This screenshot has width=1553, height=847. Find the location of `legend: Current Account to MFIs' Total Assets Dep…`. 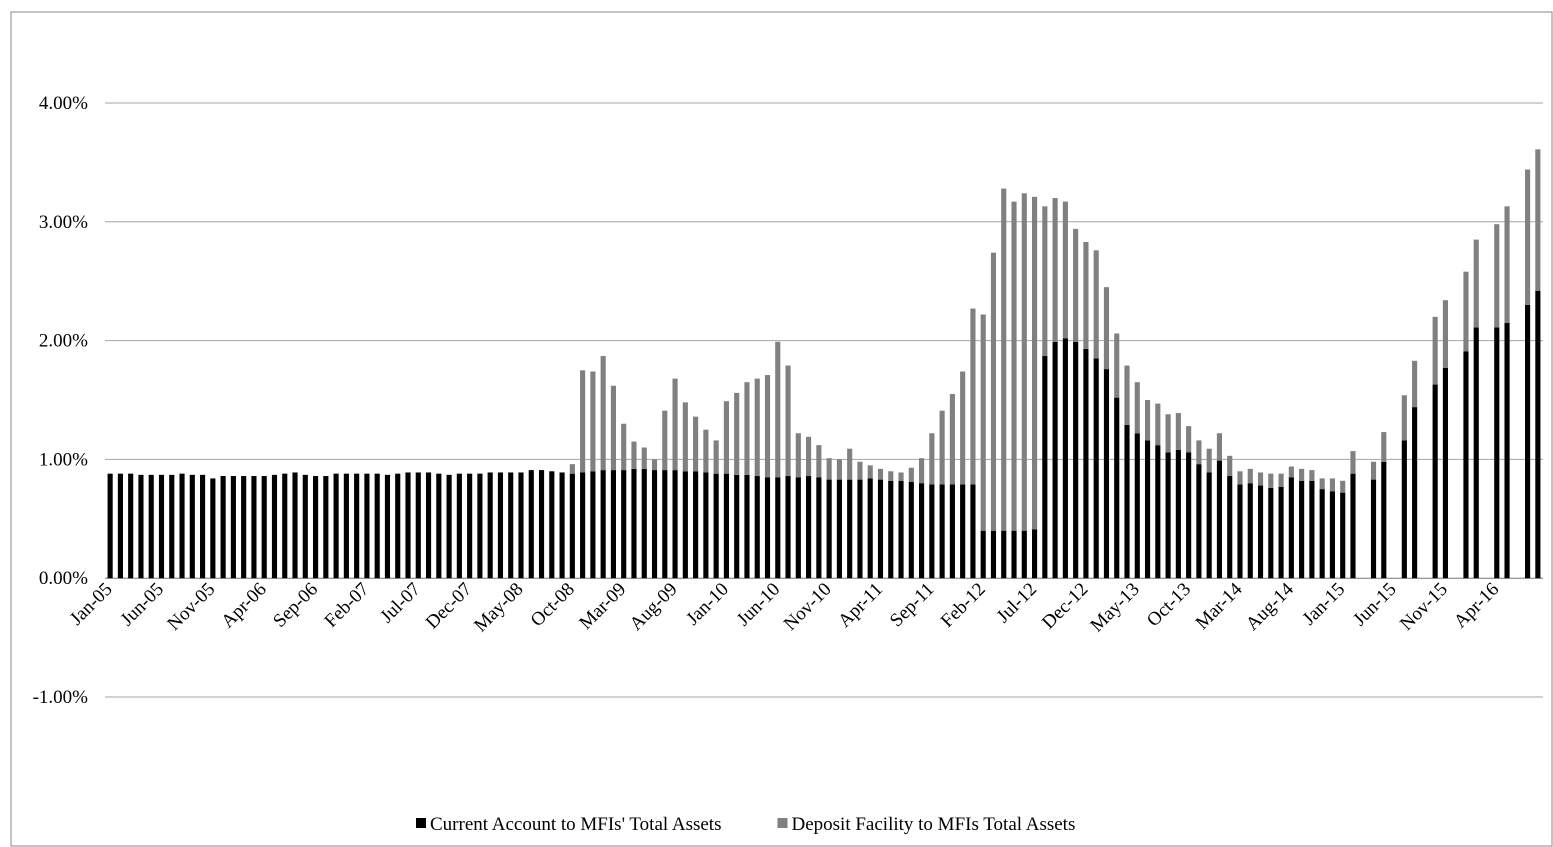

legend: Current Account to MFIs' Total Assets Dep… is located at coordinates (745, 824).